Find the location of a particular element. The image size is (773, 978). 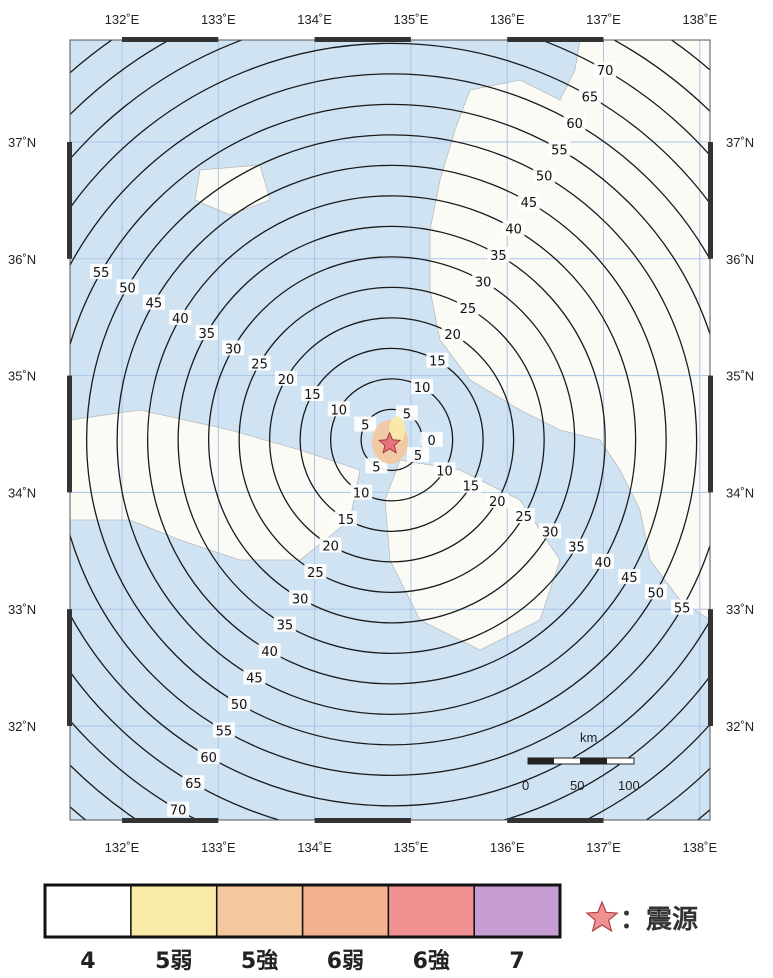

frame-bar-right is located at coordinates (710, 200).